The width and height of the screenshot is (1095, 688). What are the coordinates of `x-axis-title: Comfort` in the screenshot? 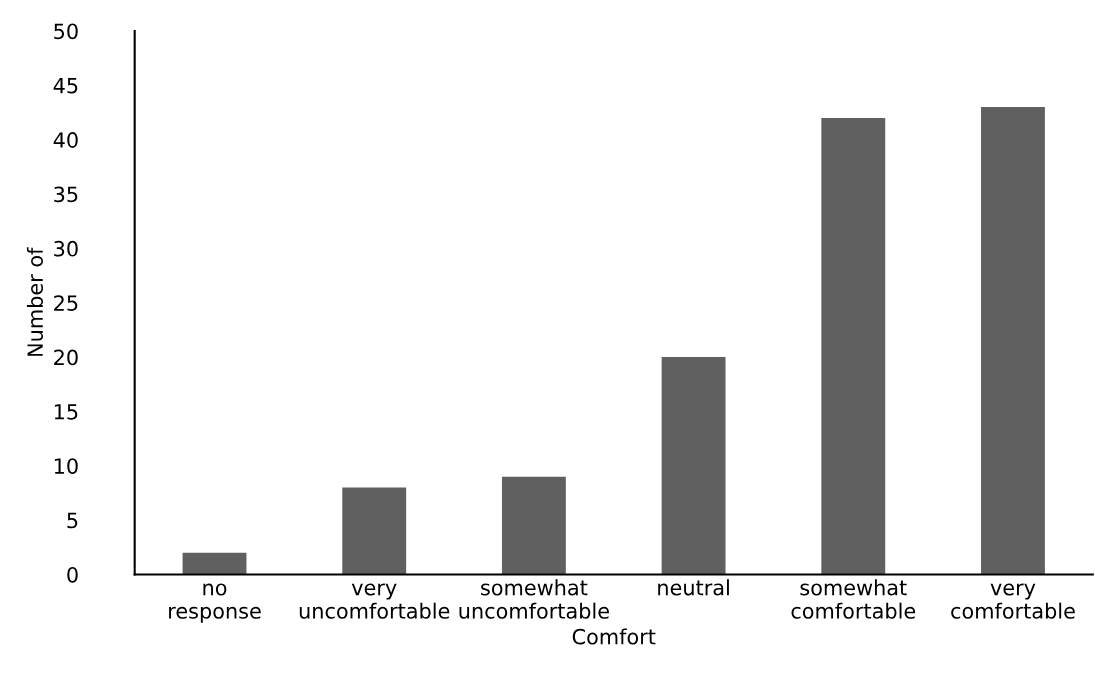 It's located at (614, 636).